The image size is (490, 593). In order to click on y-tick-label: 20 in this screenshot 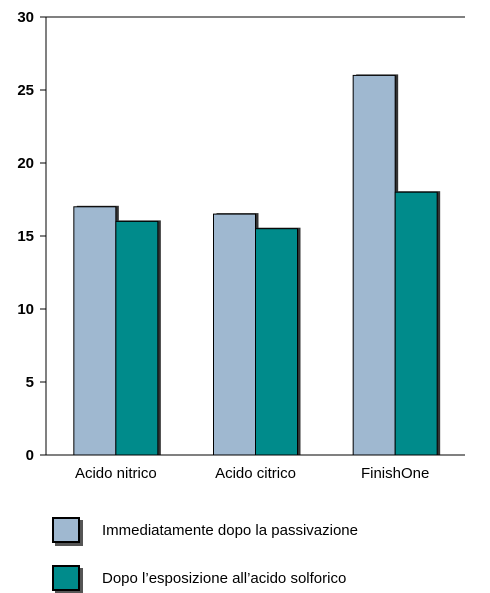, I will do `click(25, 163)`.